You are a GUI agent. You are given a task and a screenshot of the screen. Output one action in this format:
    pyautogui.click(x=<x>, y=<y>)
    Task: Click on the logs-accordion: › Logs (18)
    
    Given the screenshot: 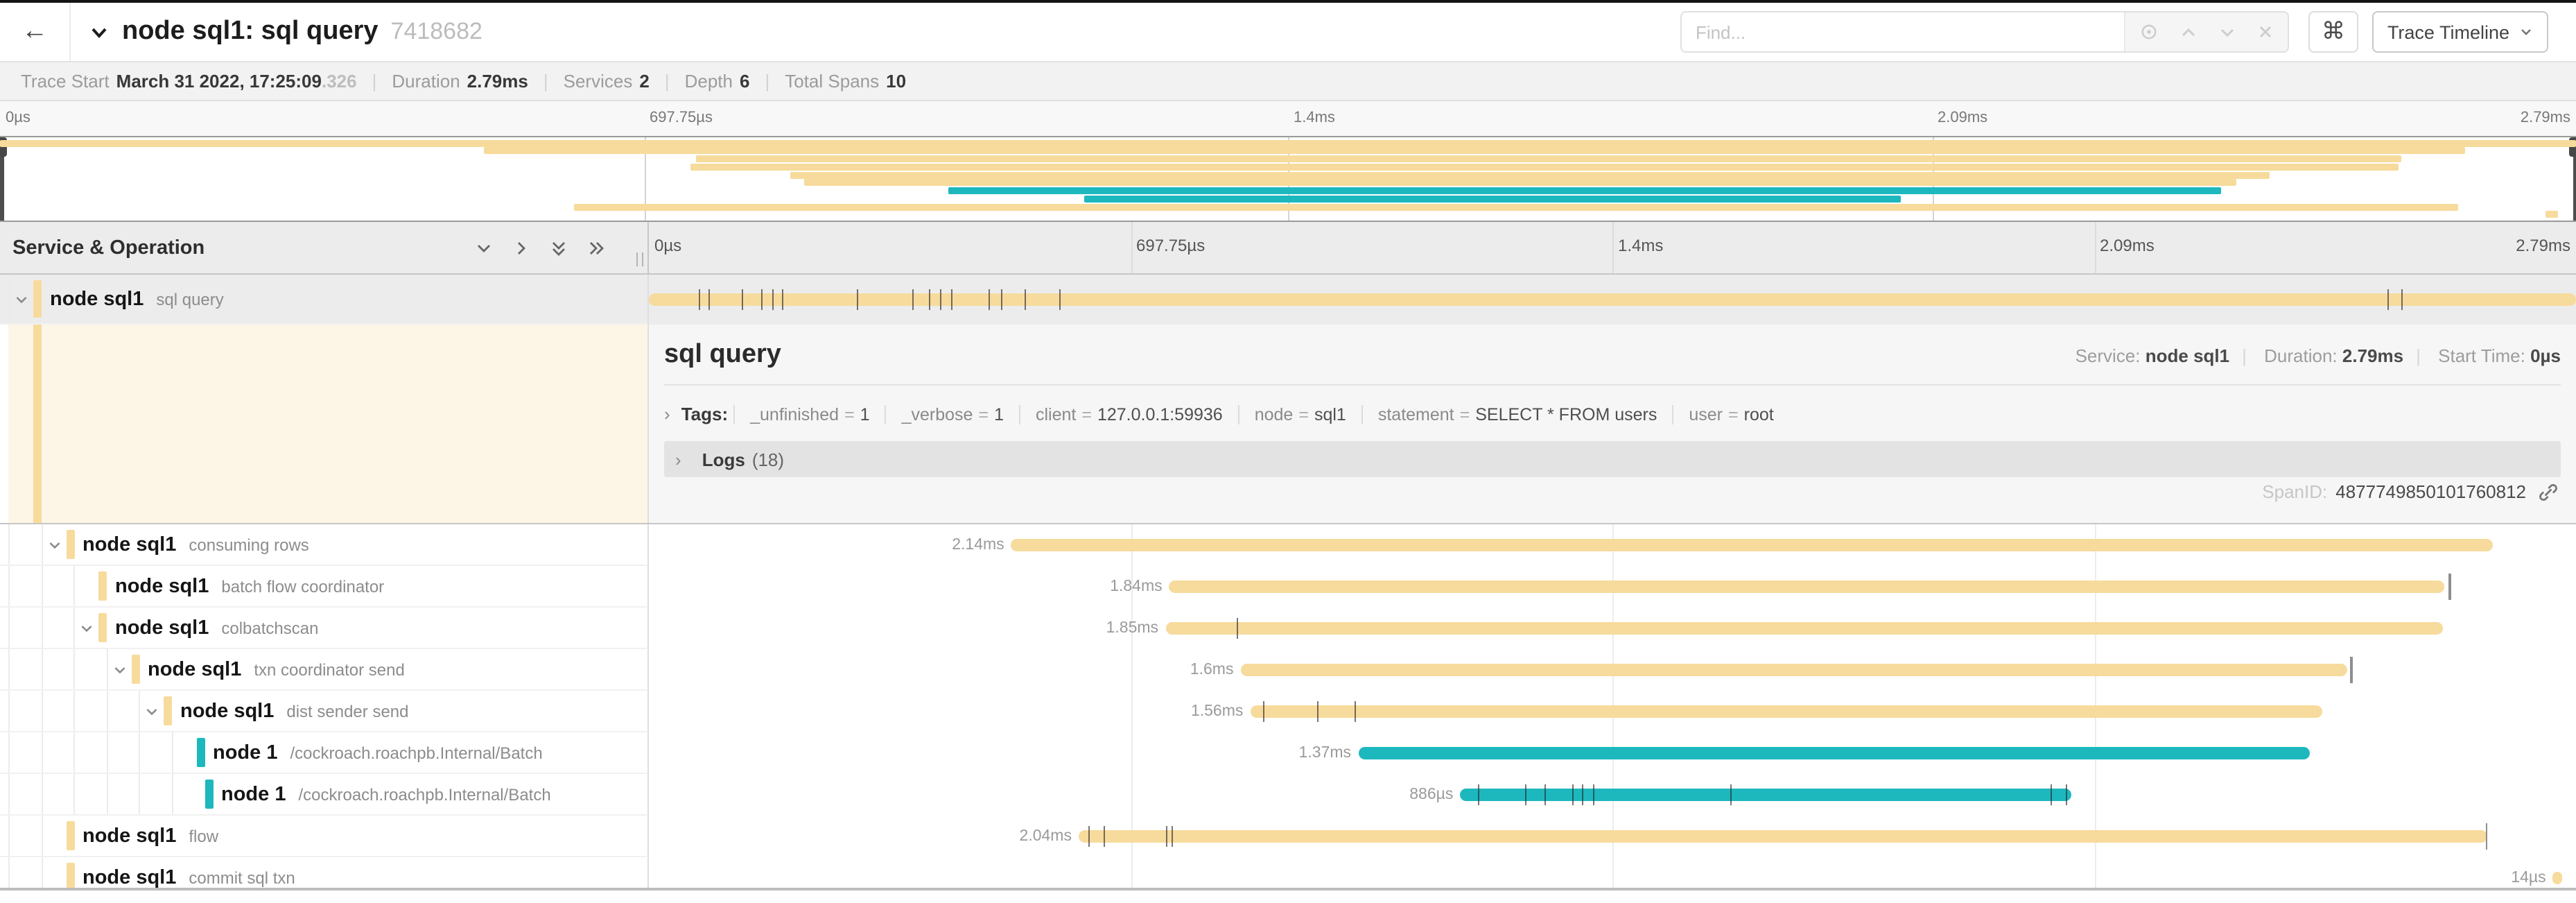 What is the action you would take?
    pyautogui.click(x=1612, y=459)
    